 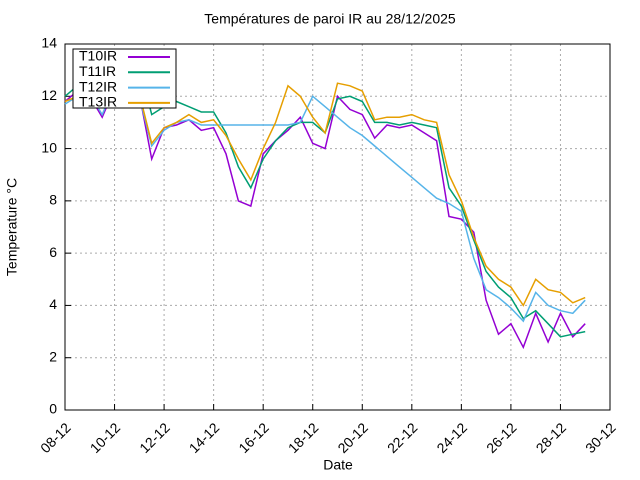 What do you see at coordinates (49, 147) in the screenshot?
I see `y-tick-label: 10` at bounding box center [49, 147].